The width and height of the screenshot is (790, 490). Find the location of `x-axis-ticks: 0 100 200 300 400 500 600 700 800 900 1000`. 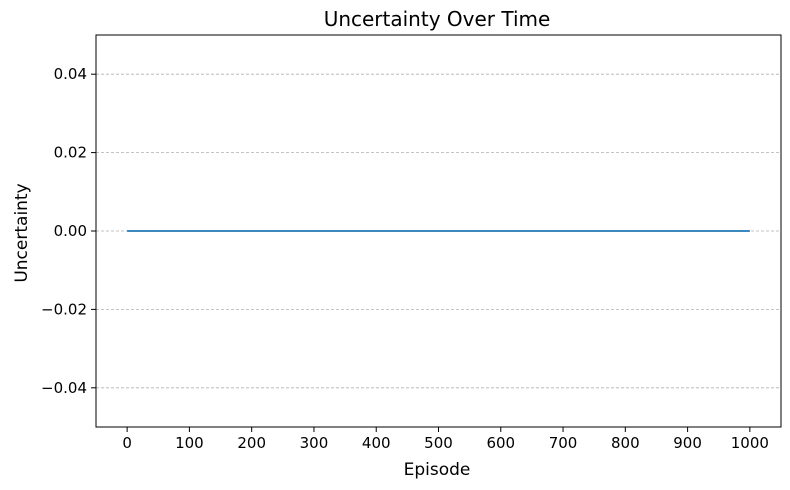

x-axis-ticks: 0 100 200 300 400 500 600 700 800 900 1000 is located at coordinates (445, 439).